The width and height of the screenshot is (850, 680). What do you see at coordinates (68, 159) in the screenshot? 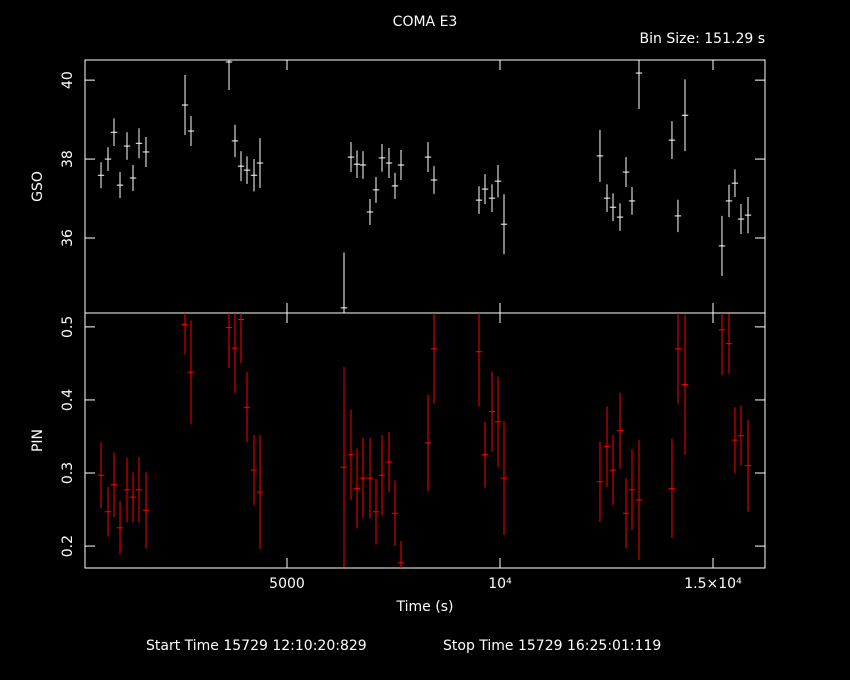
I see `y-tick-label: 38` at bounding box center [68, 159].